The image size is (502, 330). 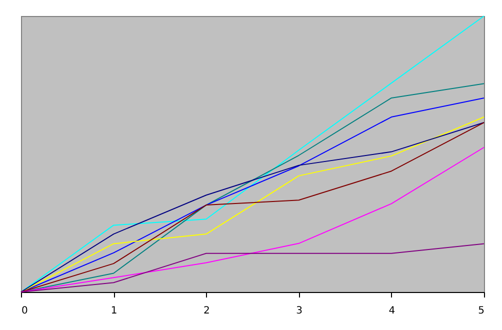 I want to click on x-tick-label: 3, so click(x=299, y=311).